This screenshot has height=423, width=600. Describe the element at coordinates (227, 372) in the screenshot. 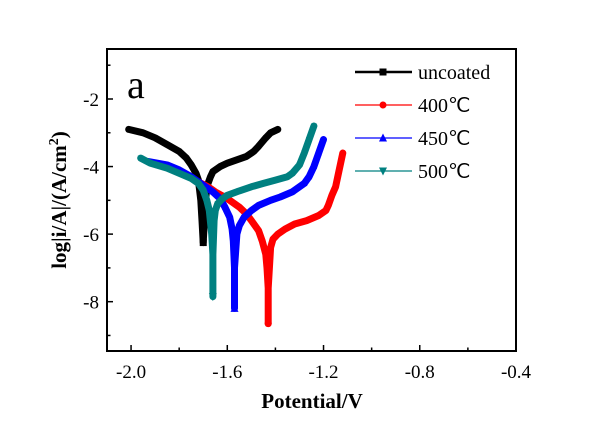

I see `x-tick-label: -1.6` at that location.